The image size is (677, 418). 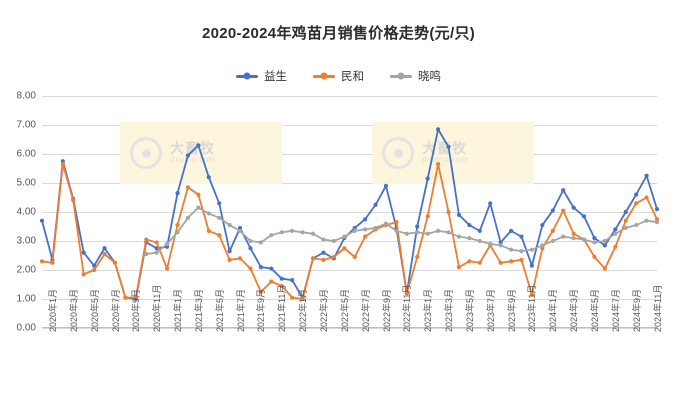 I want to click on watermark-sub-text: dxumu.com, so click(x=445, y=160).